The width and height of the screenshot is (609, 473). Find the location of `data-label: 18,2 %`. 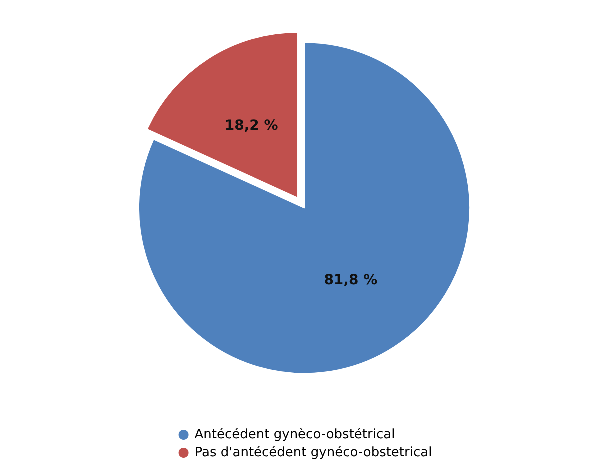

data-label: 18,2 % is located at coordinates (251, 126).